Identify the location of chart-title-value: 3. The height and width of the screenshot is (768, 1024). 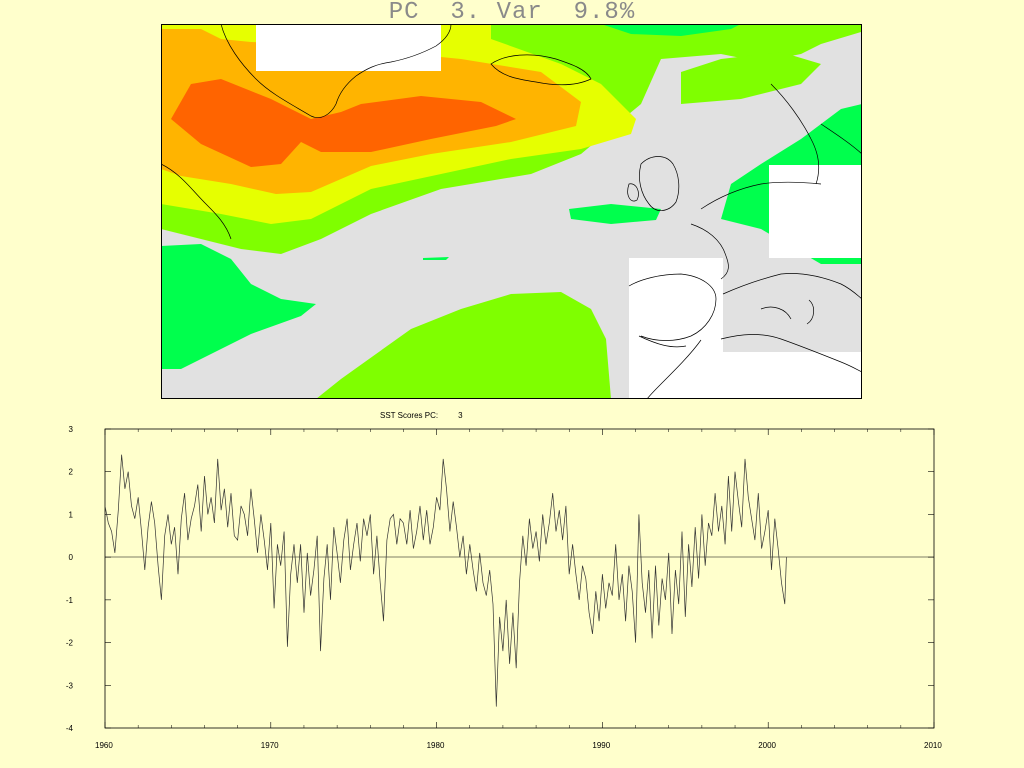
(460, 415).